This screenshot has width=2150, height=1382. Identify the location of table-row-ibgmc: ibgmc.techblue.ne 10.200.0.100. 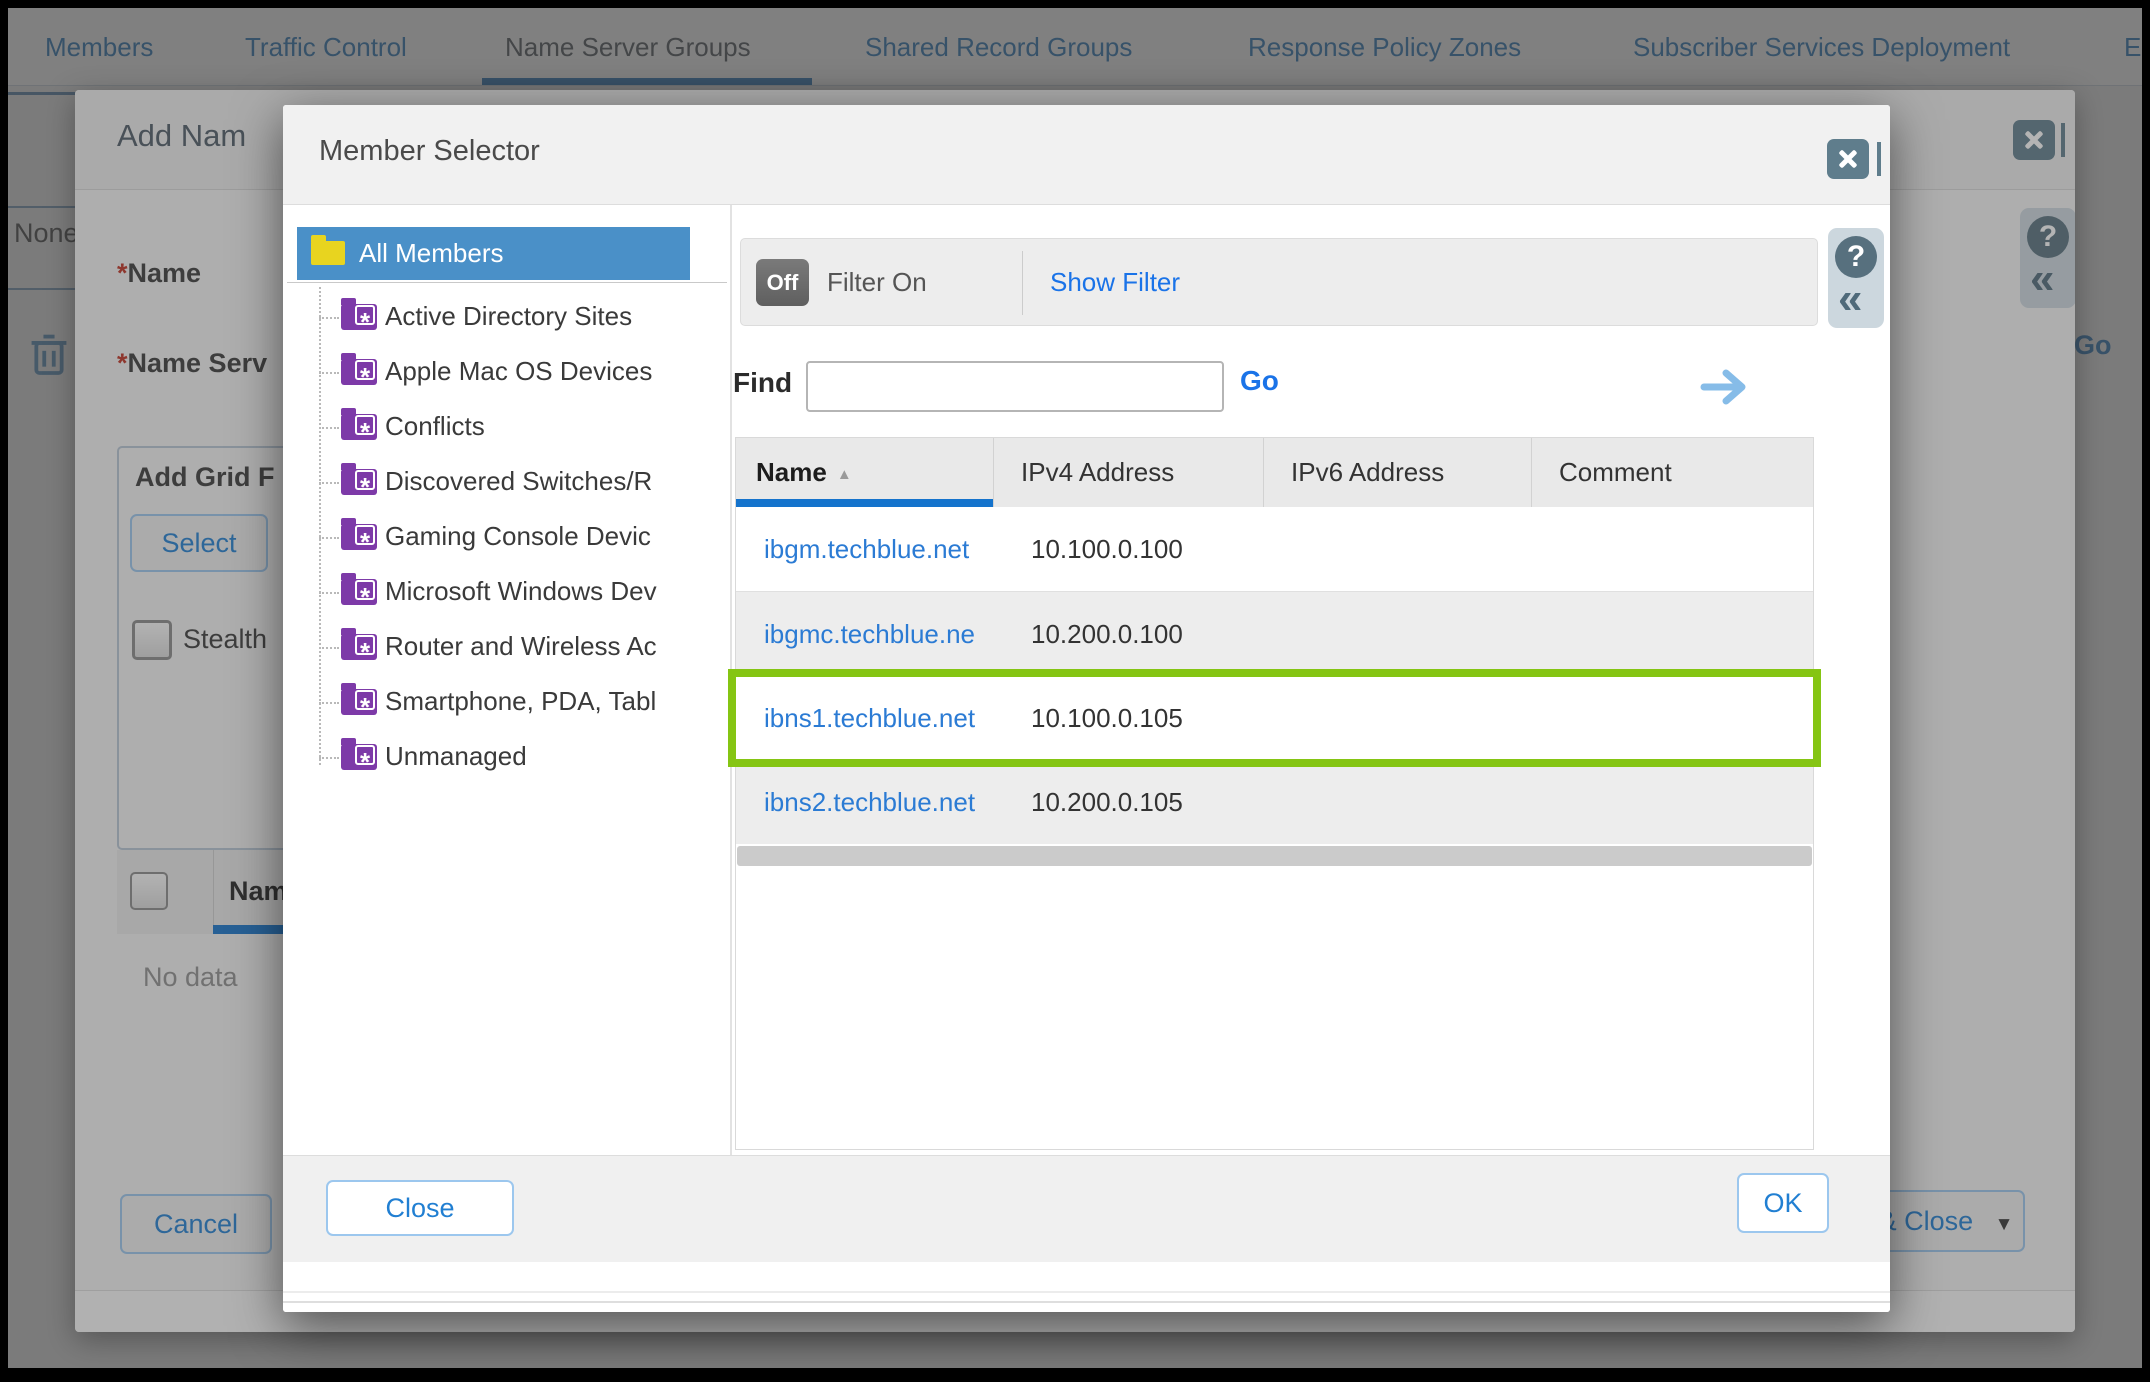
(1274, 634).